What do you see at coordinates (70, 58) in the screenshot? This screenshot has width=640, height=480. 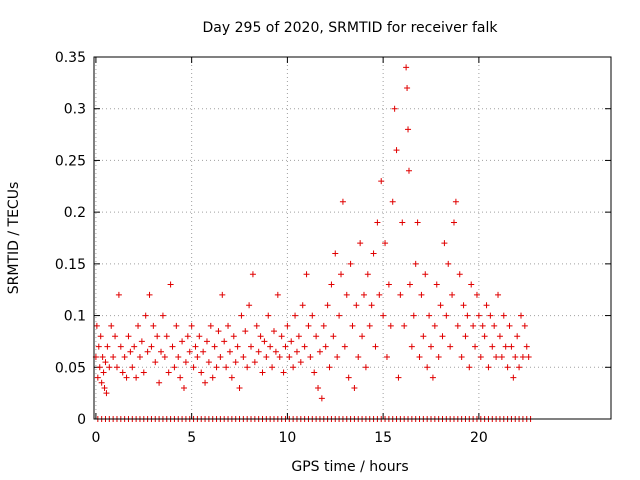 I see `y-tick-label: 0.35` at bounding box center [70, 58].